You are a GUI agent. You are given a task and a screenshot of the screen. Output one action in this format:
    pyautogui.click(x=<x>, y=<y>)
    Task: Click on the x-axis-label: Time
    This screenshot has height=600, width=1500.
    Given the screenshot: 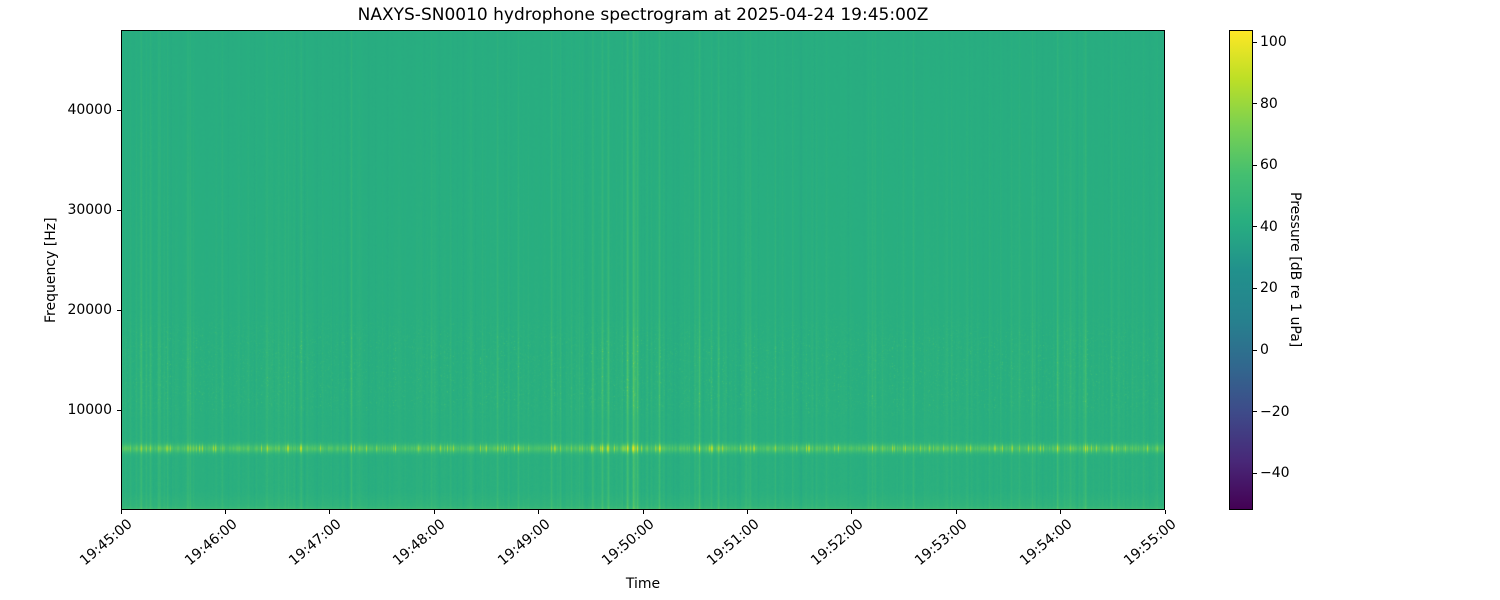 What is the action you would take?
    pyautogui.click(x=643, y=584)
    